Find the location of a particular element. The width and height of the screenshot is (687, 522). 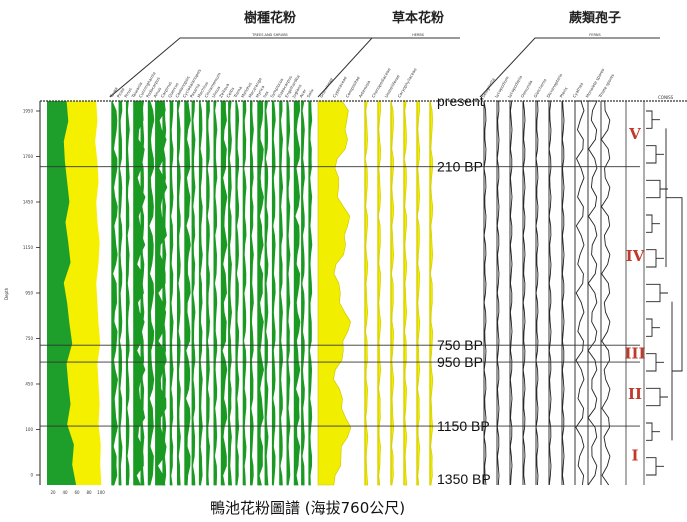

taxon-label-21: Ilex is located at coordinates (266, 93).